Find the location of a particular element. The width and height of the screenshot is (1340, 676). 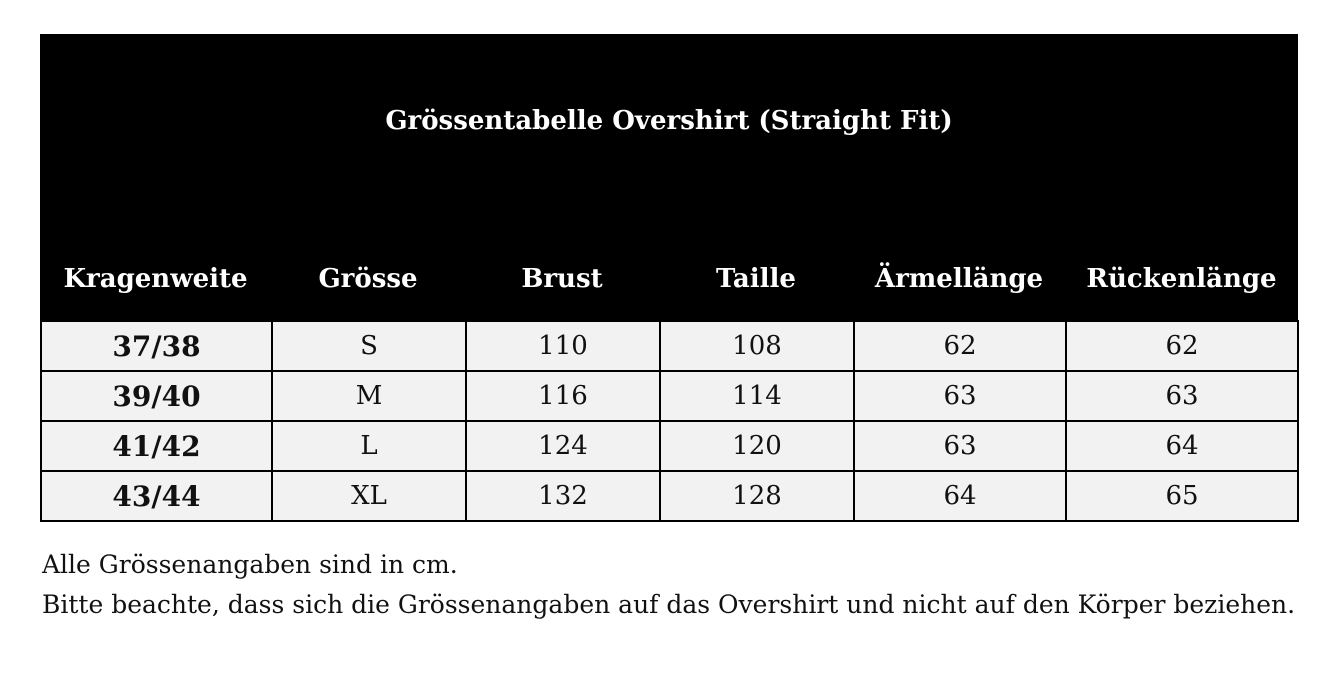

column-header-brust: Brust is located at coordinates (562, 279).